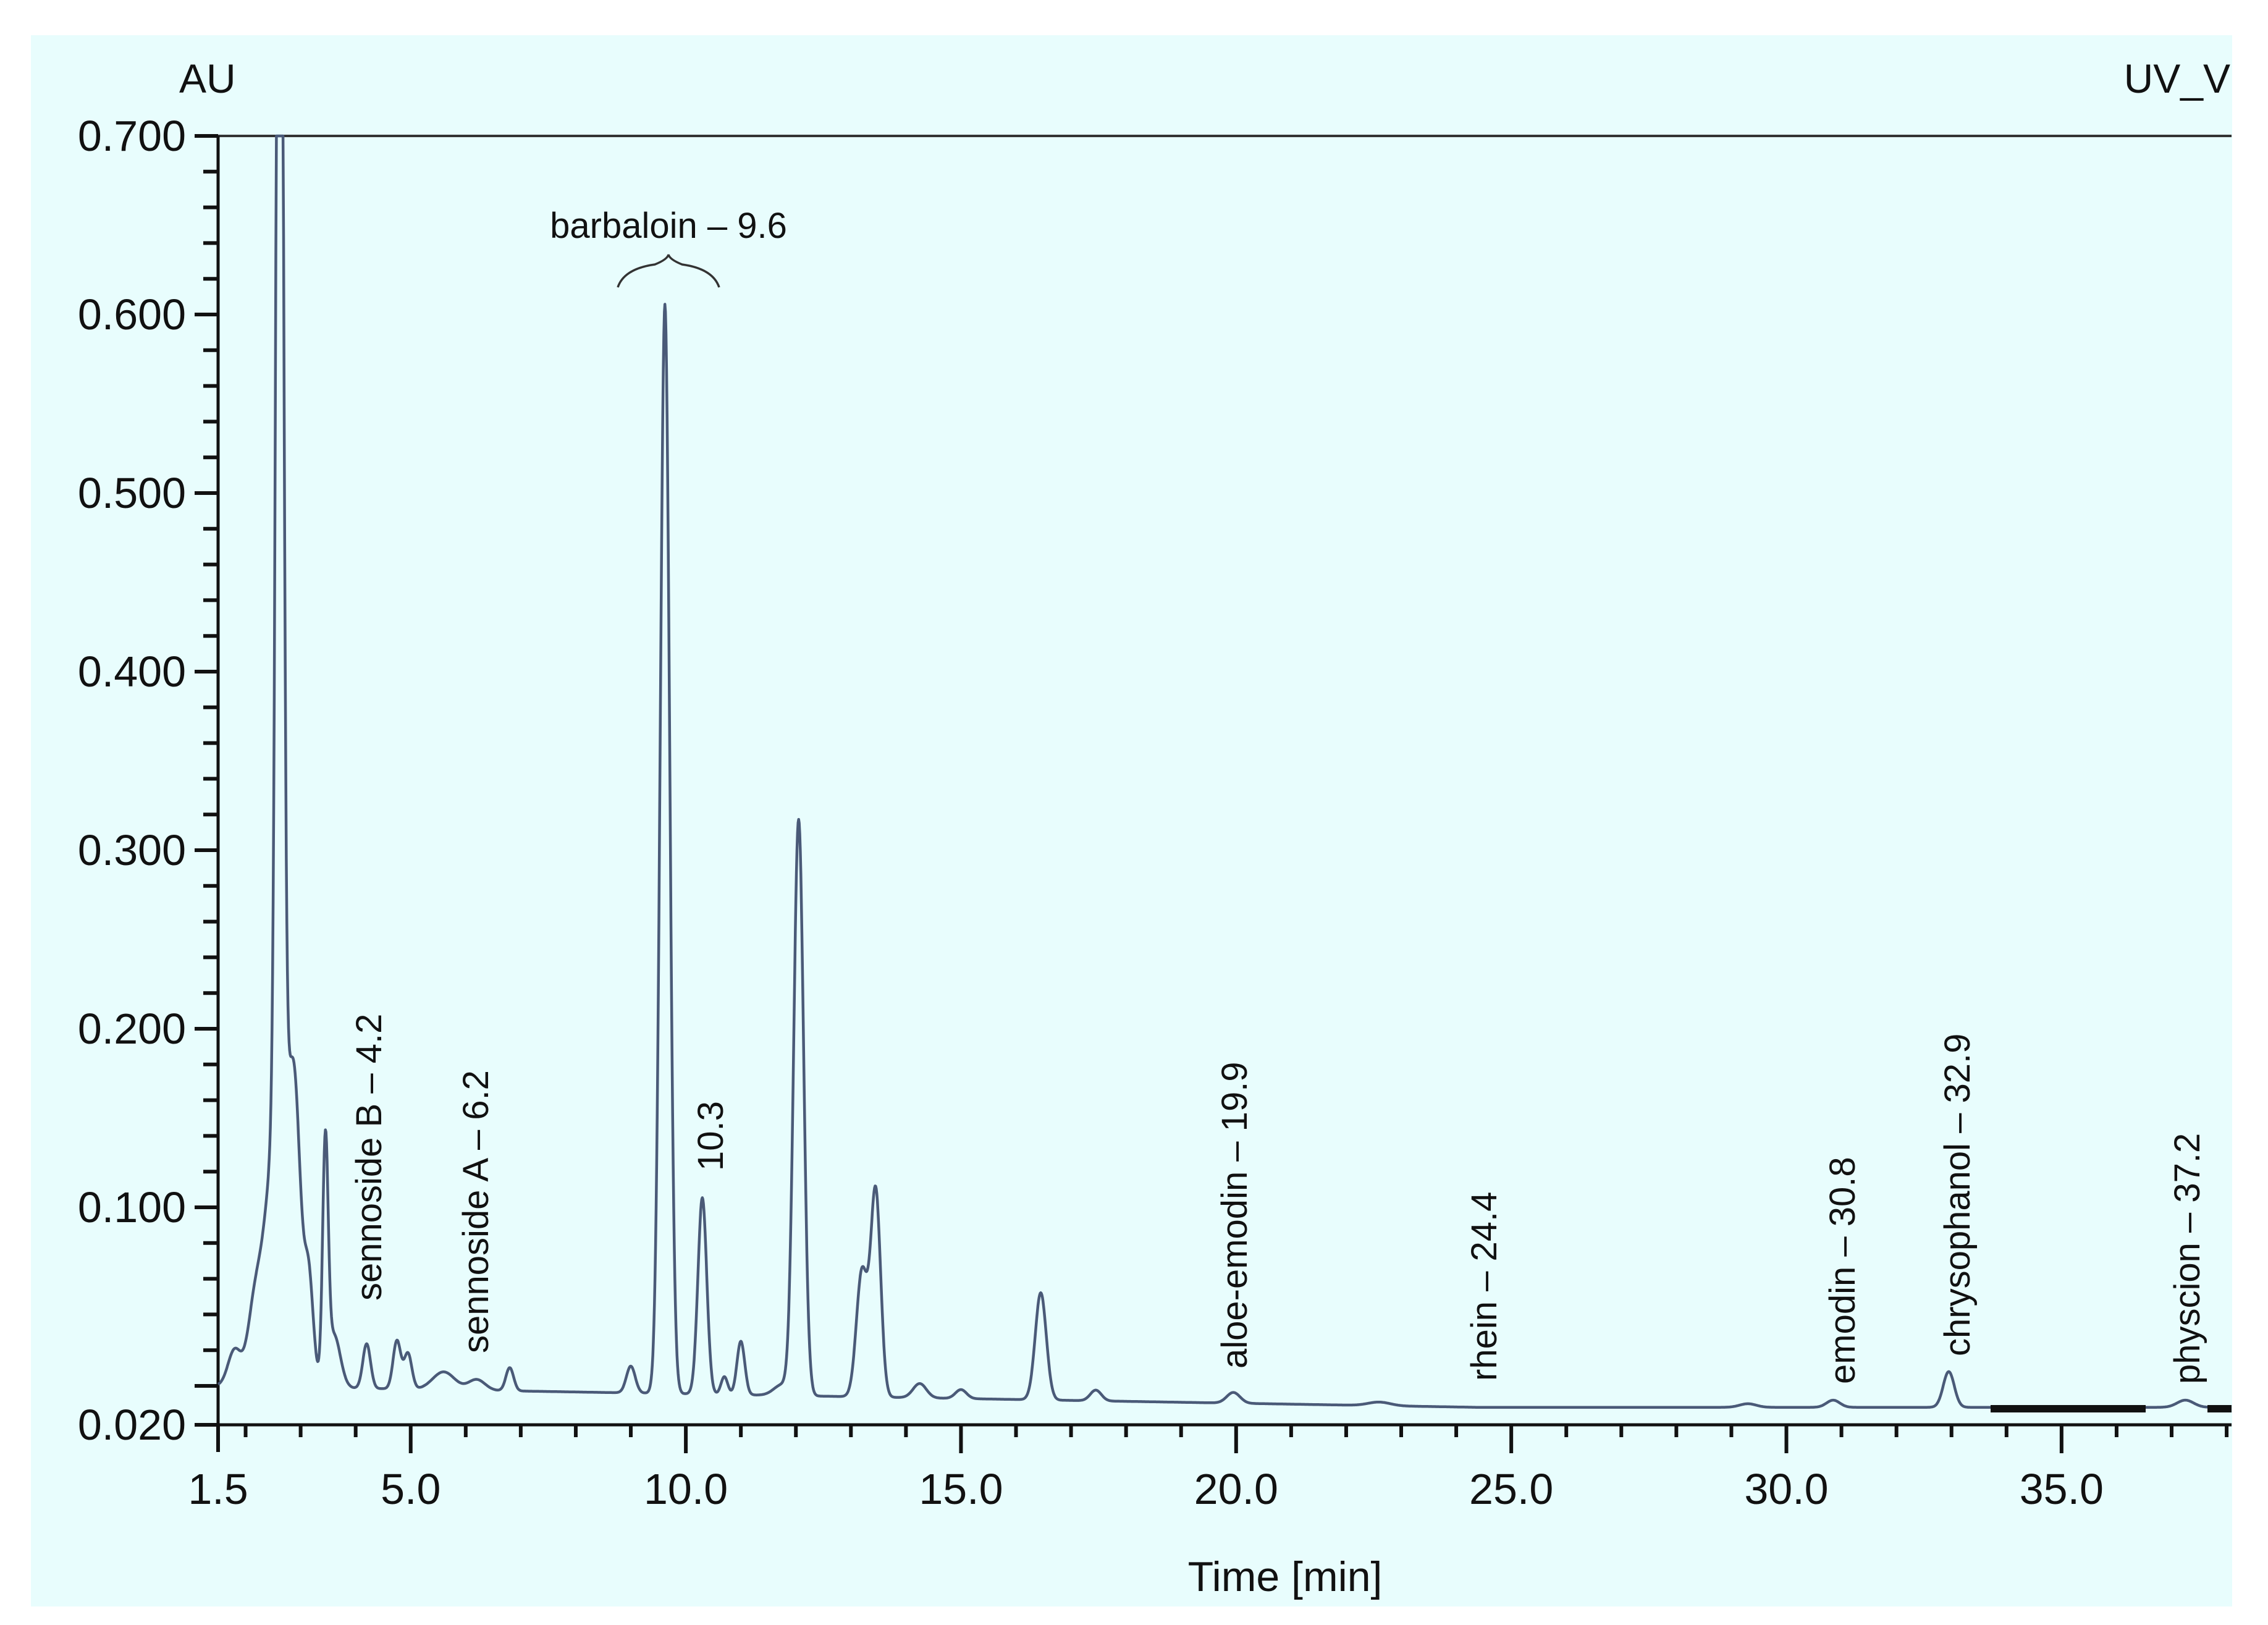 This screenshot has width=2268, height=1625. Describe the element at coordinates (1235, 1215) in the screenshot. I see `annotation-aloe-emodin: aloe-emodin – 19.9` at that location.